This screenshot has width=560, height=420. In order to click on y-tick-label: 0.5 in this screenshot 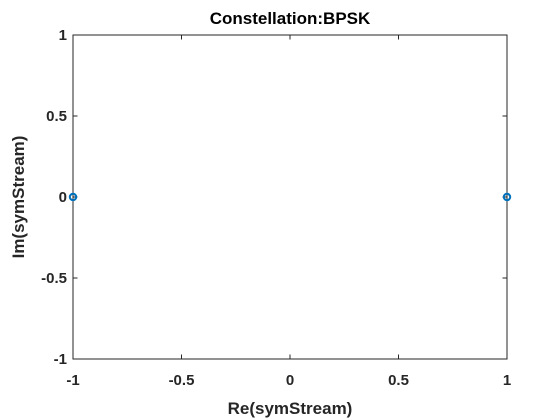, I will do `click(56, 116)`.